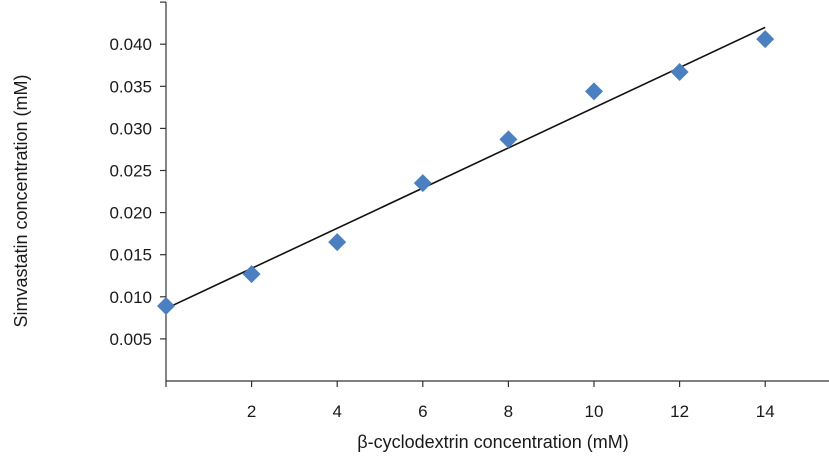  Describe the element at coordinates (130, 44) in the screenshot. I see `y-tick-label: 0.040` at that location.